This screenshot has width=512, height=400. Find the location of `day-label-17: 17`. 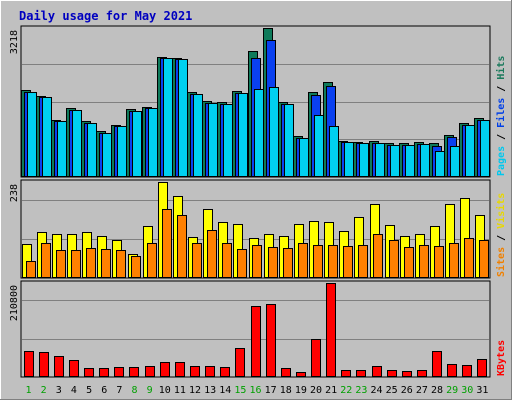

day-label-17: 17 is located at coordinates (271, 390).